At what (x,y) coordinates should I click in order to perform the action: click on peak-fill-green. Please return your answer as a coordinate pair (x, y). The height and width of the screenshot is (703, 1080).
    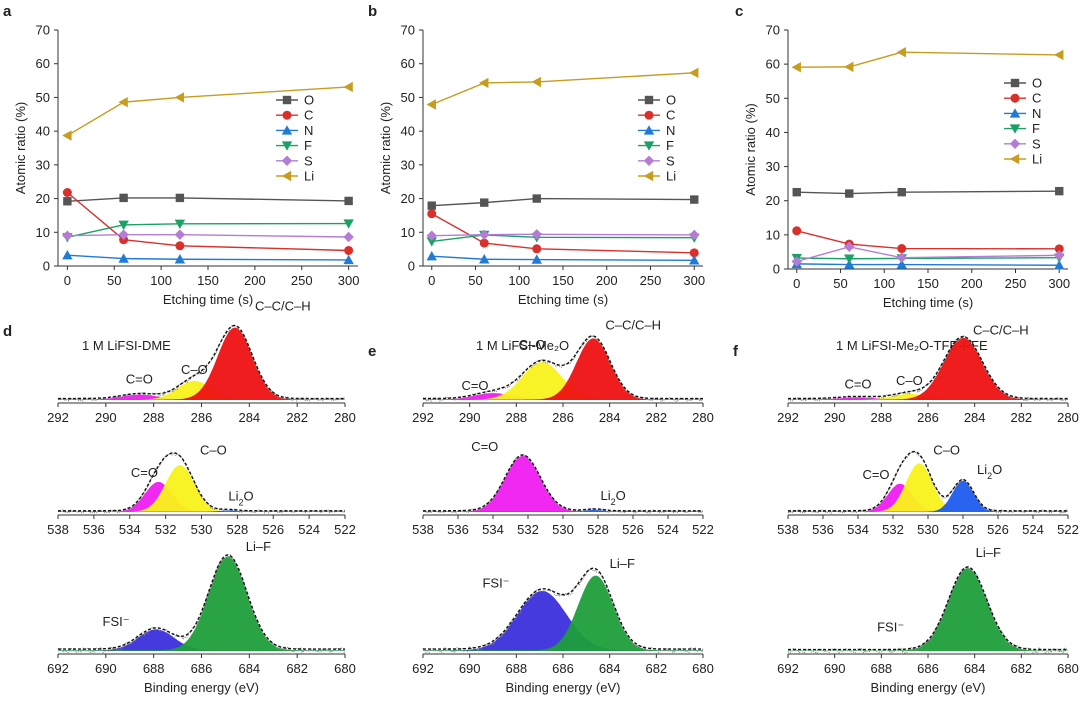
    Looking at the image, I should click on (928, 609).